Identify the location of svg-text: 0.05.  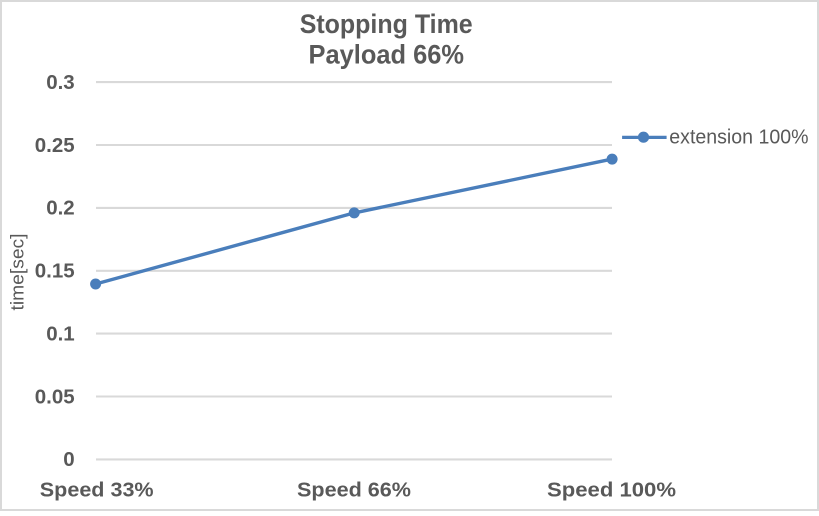
(55, 396).